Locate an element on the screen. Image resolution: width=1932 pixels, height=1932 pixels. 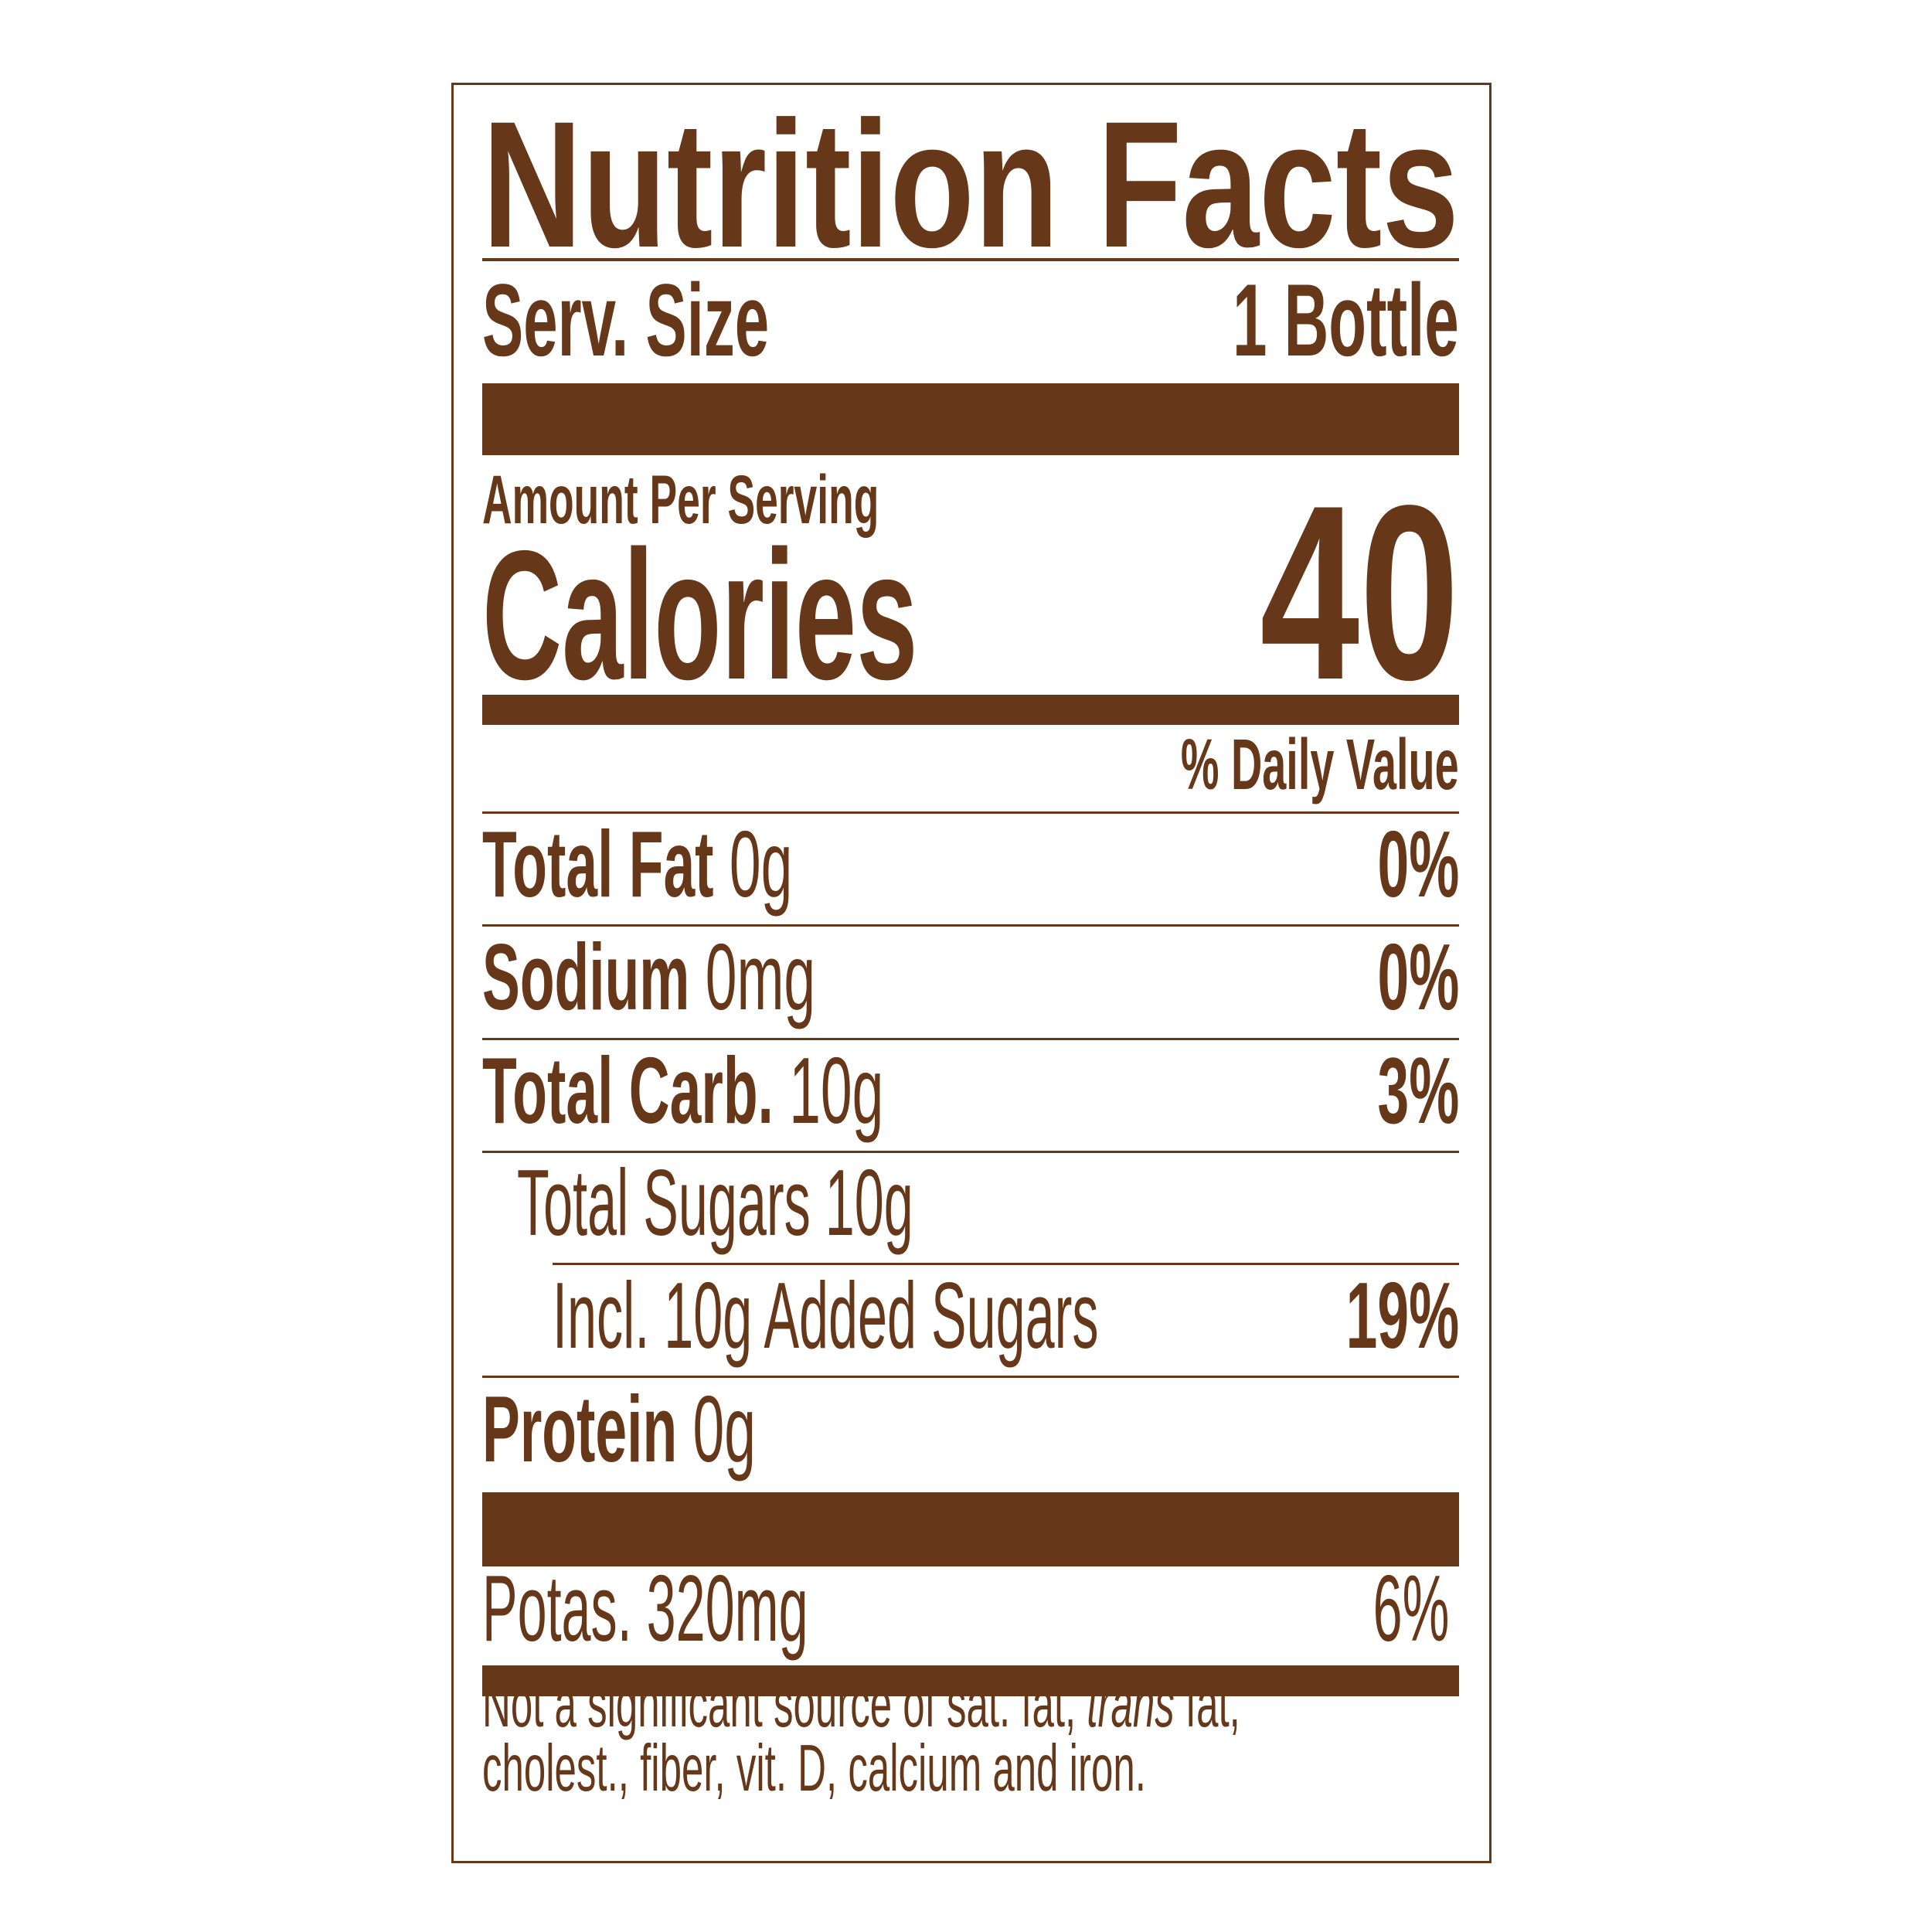
calories-value: 40 is located at coordinates (1360, 593).